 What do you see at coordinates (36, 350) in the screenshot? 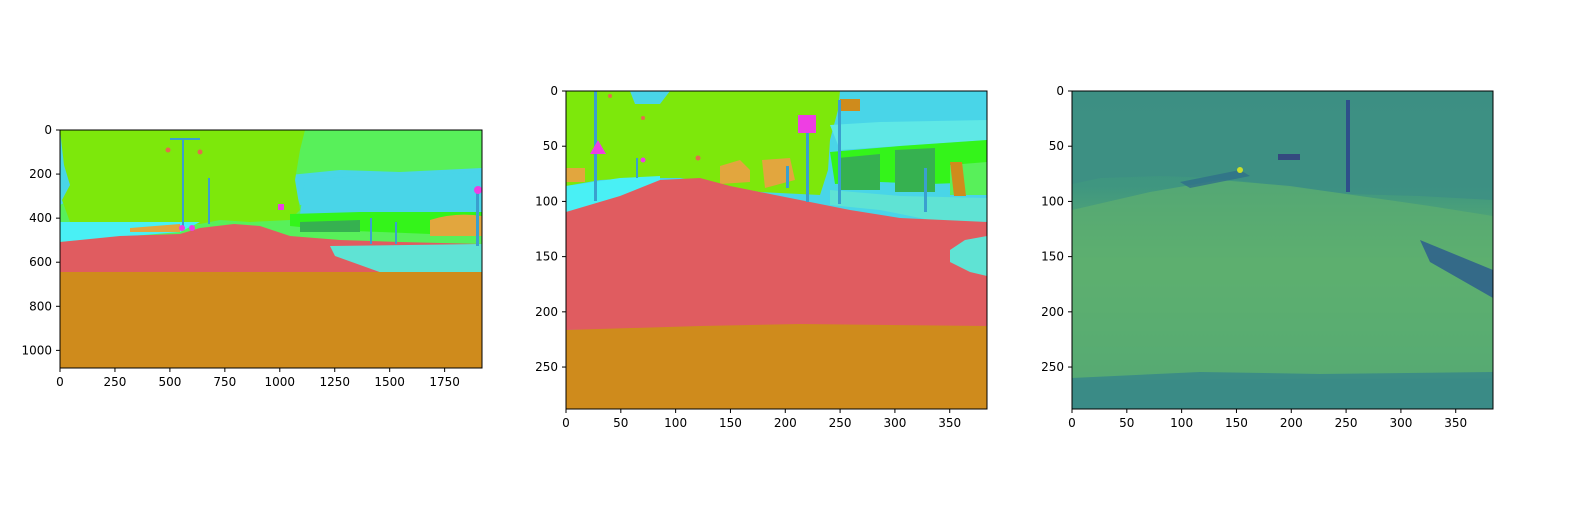
I see `y-tick-label: 1000` at bounding box center [36, 350].